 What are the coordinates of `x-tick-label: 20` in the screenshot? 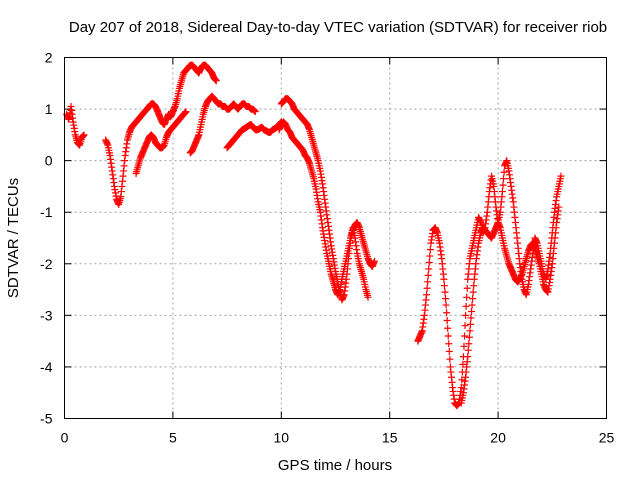 It's located at (498, 438).